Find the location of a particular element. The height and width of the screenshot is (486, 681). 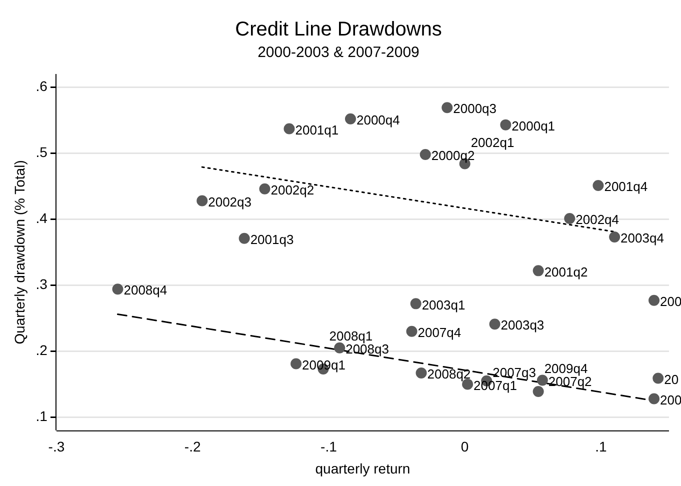

x-tick-label: -.1 is located at coordinates (329, 446).